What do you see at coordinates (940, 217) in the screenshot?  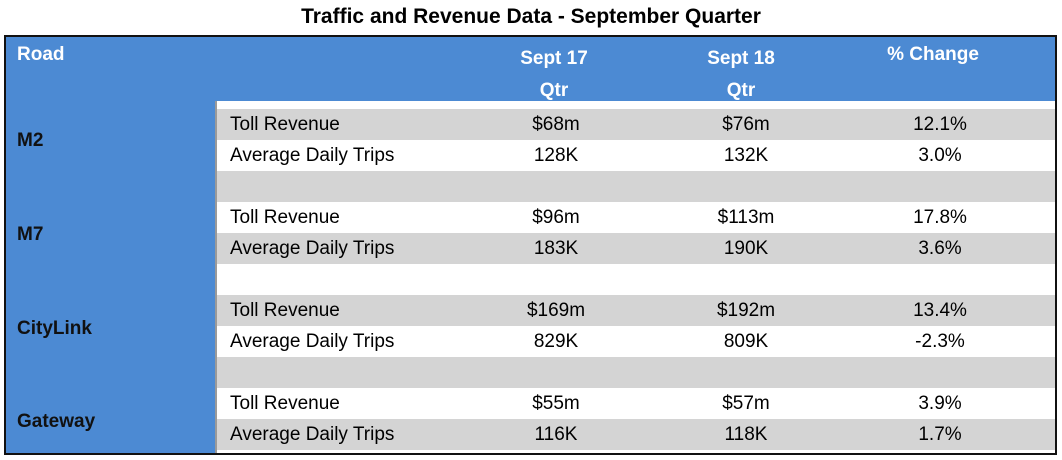 I see `change-value: 17.8%` at bounding box center [940, 217].